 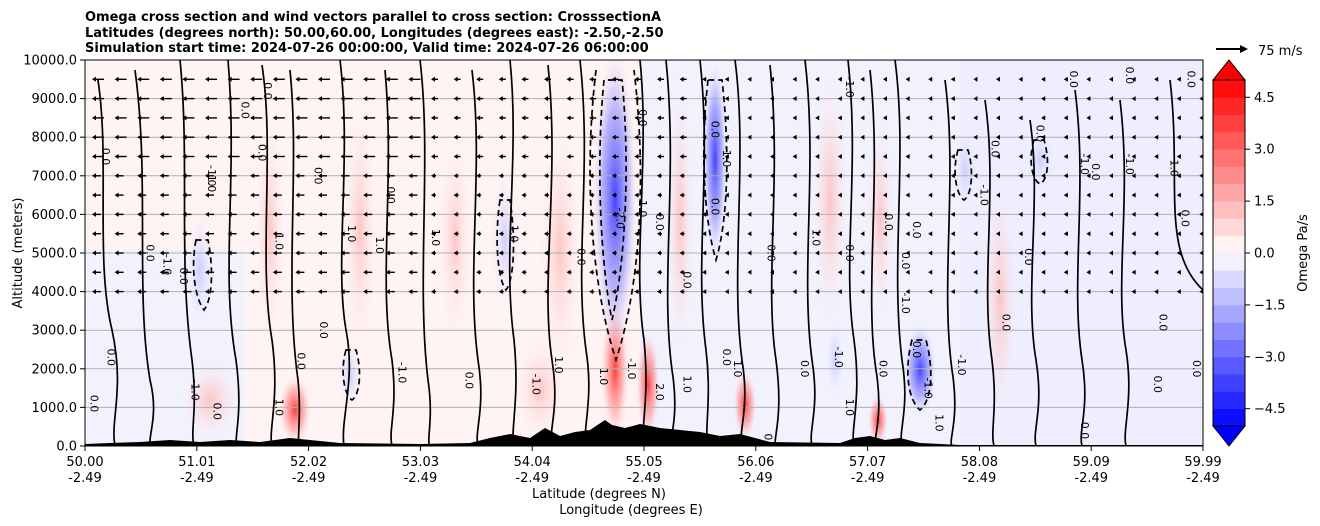 What do you see at coordinates (965, 170) in the screenshot?
I see `omega-negative-patch` at bounding box center [965, 170].